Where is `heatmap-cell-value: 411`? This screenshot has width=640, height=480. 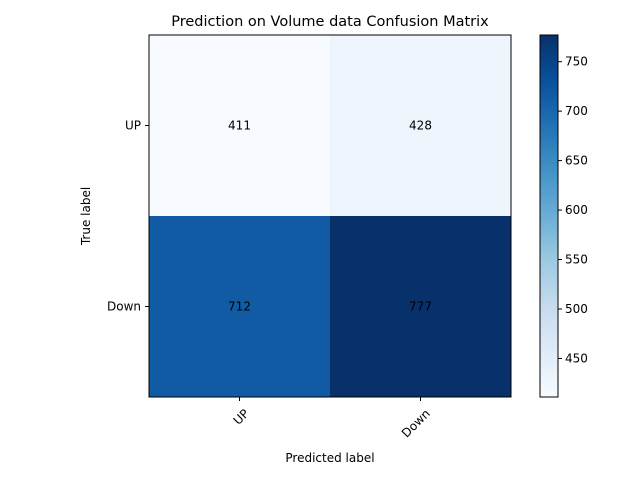
heatmap-cell-value: 411 is located at coordinates (239, 126).